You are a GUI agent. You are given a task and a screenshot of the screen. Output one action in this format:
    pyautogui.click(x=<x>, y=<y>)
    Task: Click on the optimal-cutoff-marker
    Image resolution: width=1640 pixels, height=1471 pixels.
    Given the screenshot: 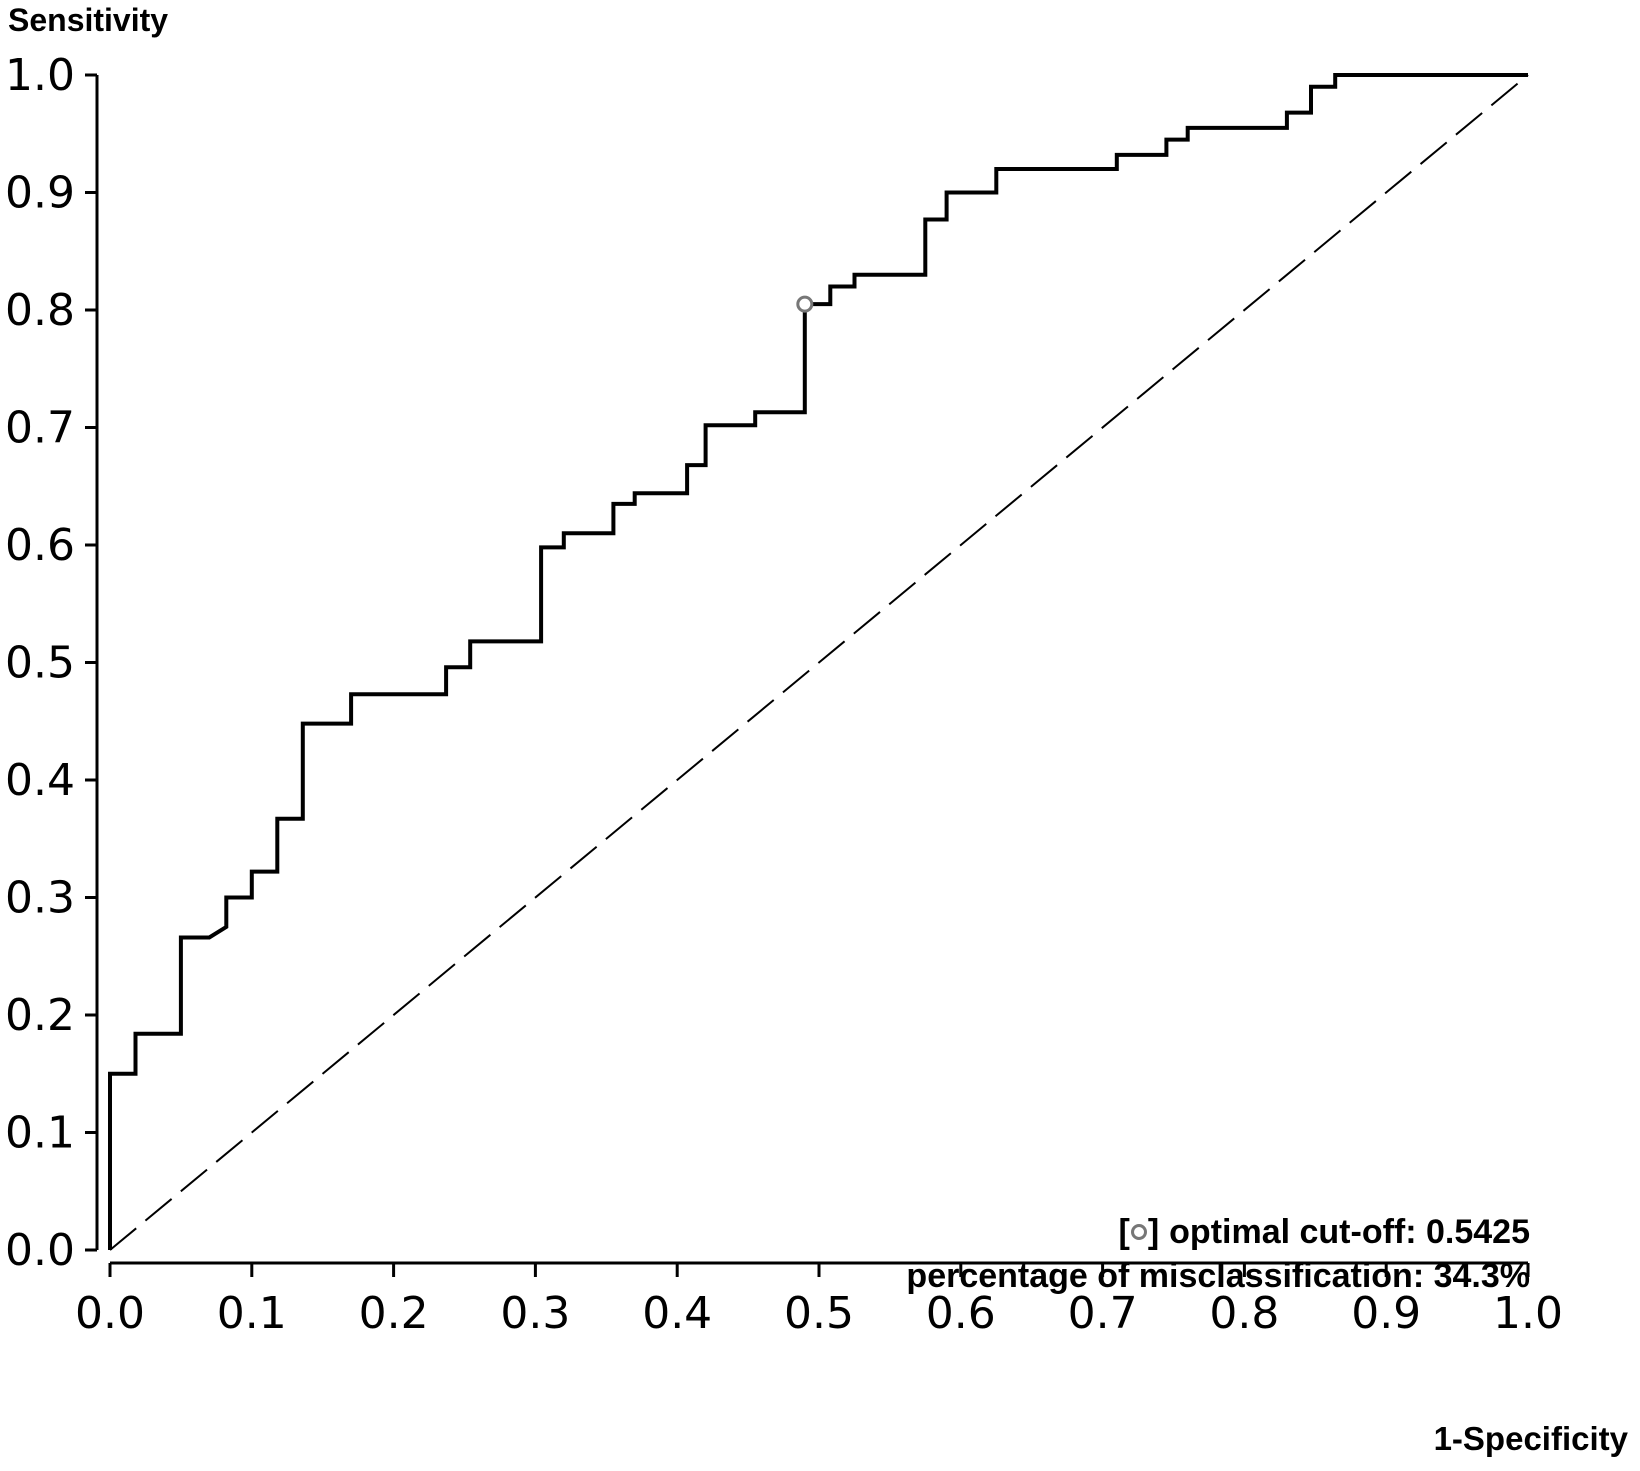 What is the action you would take?
    pyautogui.click(x=805, y=304)
    